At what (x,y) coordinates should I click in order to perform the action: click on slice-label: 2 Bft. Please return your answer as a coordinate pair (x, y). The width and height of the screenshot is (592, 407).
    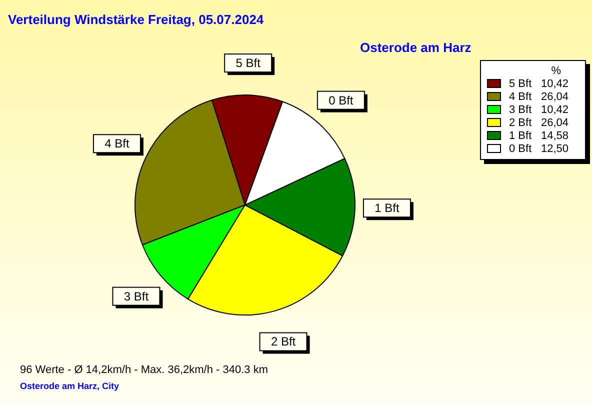
    Looking at the image, I should click on (283, 341).